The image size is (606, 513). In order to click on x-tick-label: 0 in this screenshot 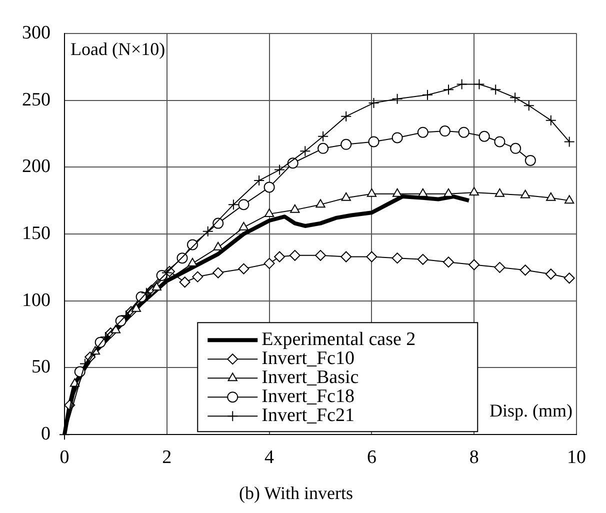, I will do `click(65, 457)`.